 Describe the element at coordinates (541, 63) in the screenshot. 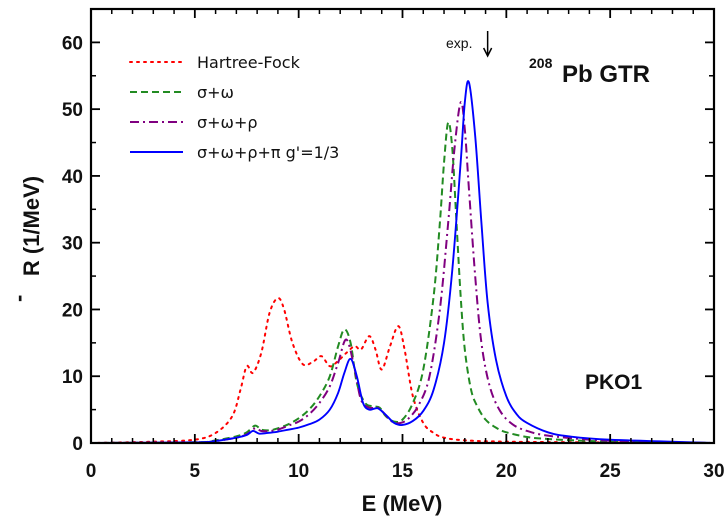

I see `chart-title-superscript: 208` at that location.